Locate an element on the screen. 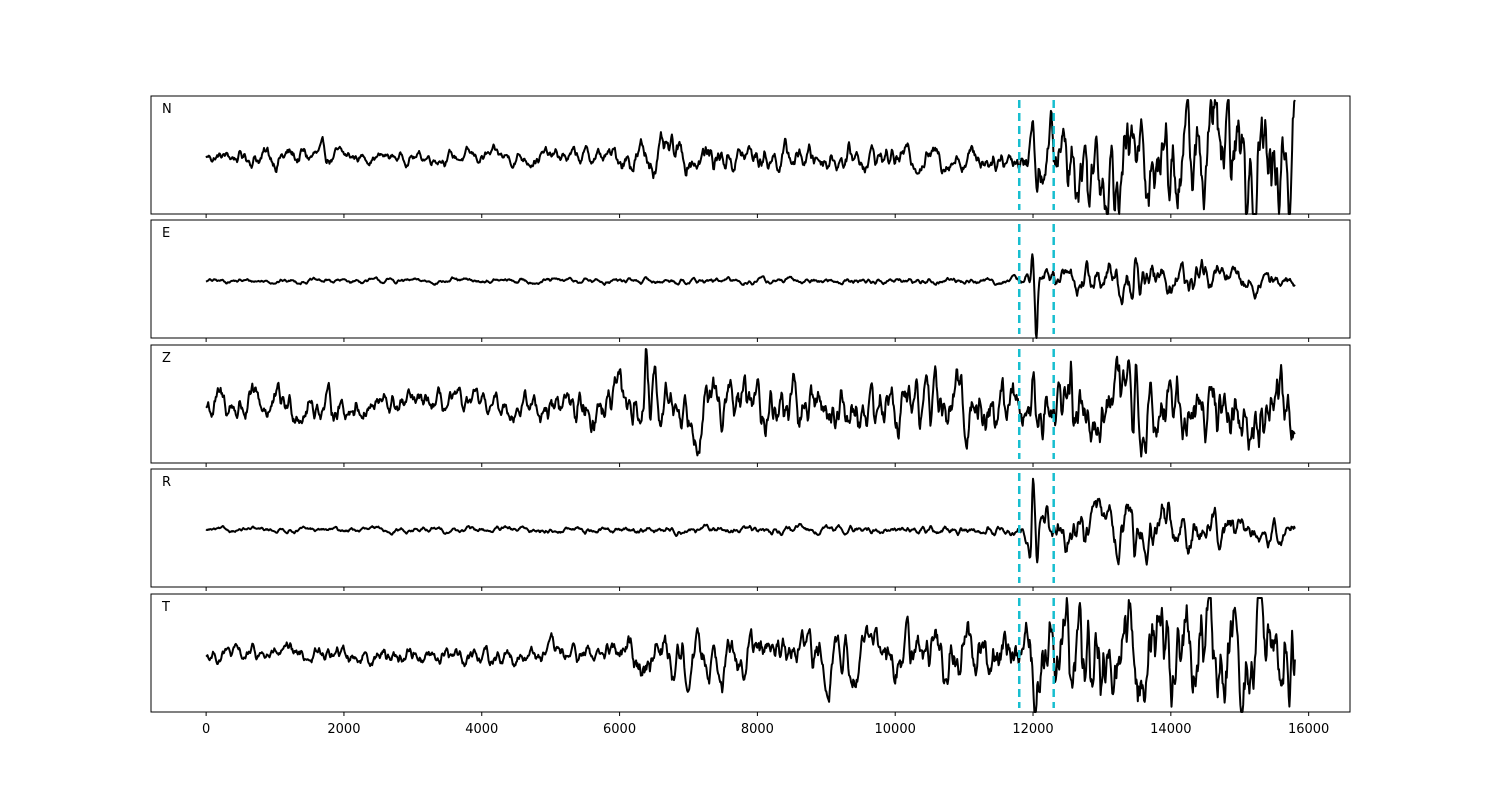 The width and height of the screenshot is (1500, 800). channel-panel-e: E is located at coordinates (750, 280).